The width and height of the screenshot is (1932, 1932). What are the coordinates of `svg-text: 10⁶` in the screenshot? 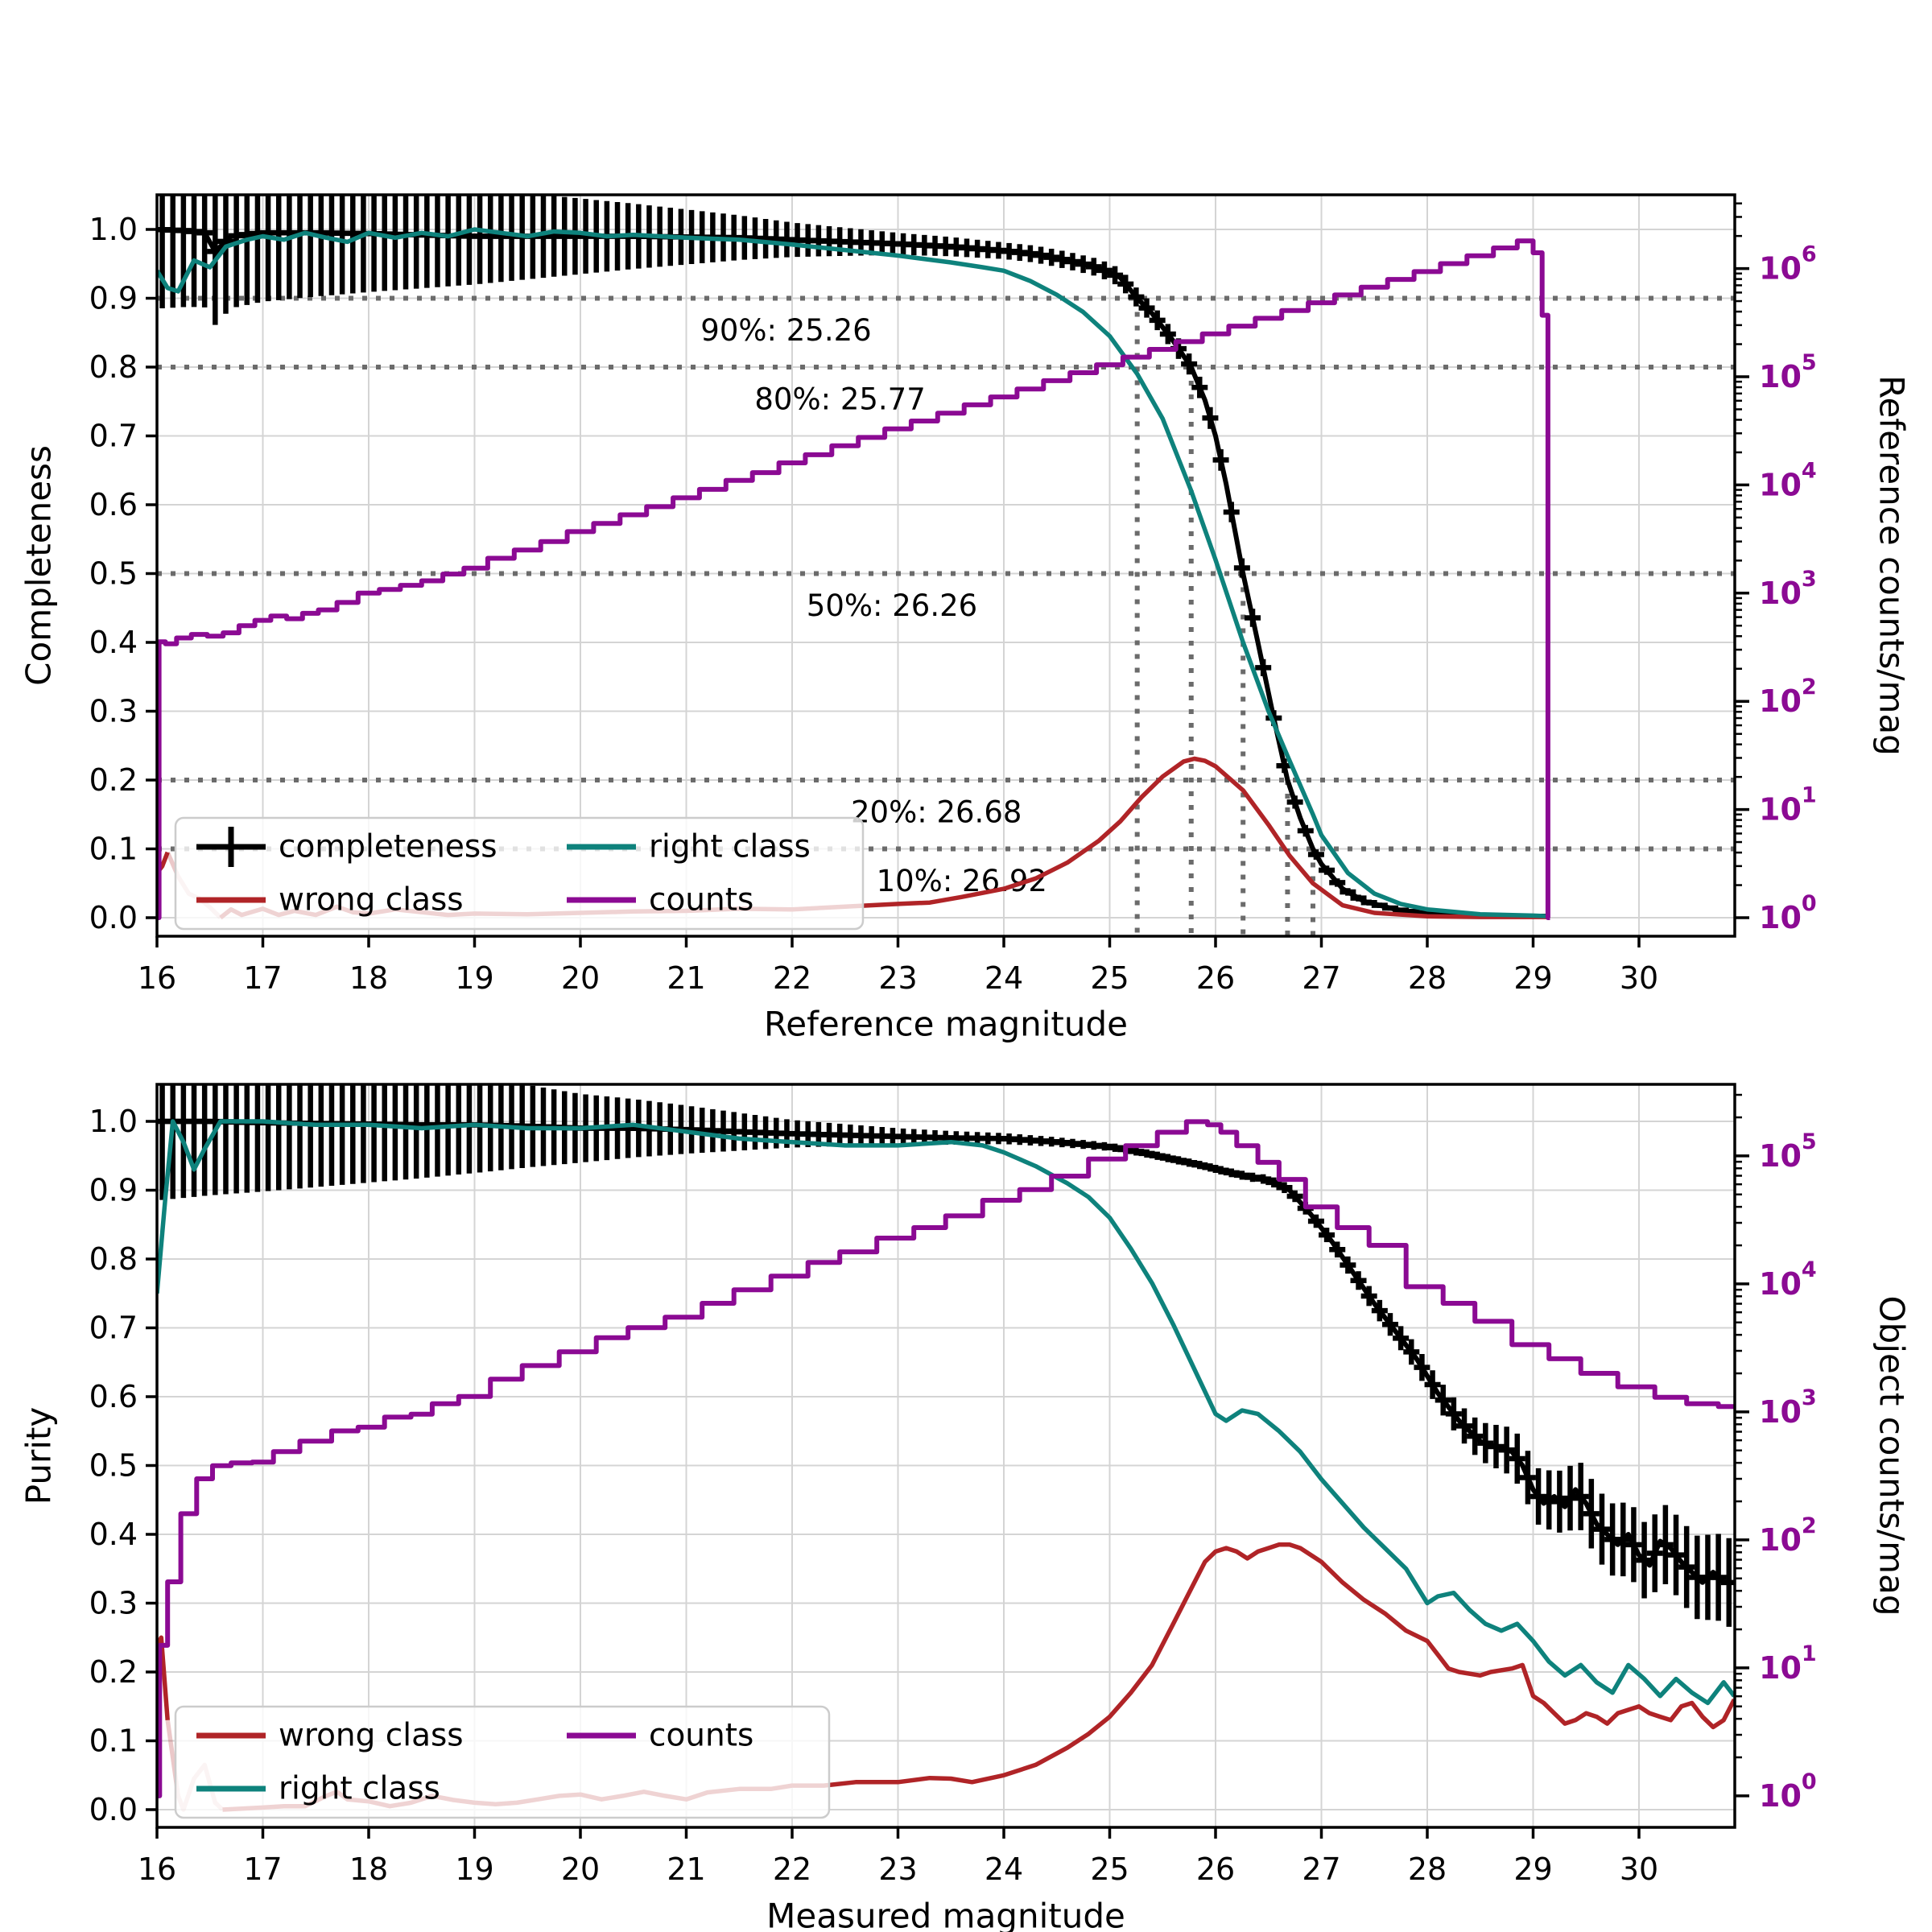 It's located at (1788, 264).